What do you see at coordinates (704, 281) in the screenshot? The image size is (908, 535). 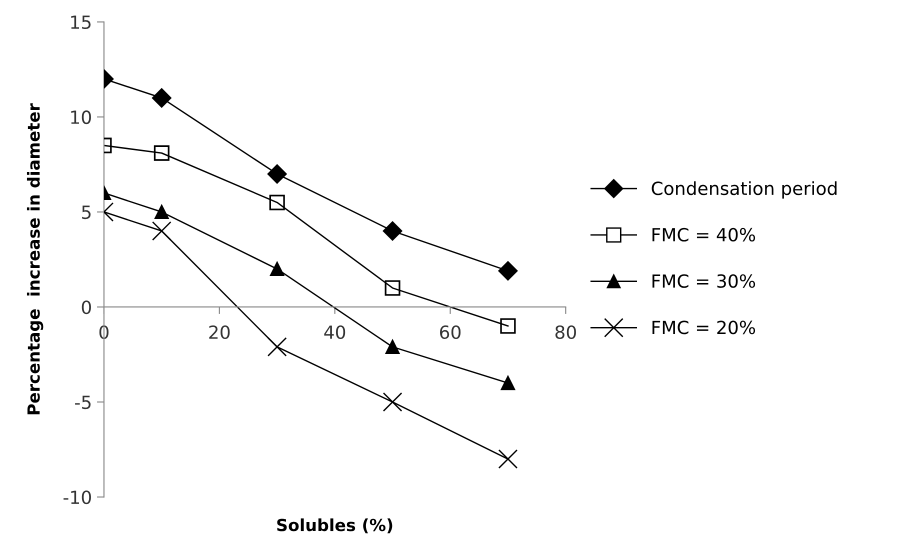 I see `legend-label: FMC = 30%` at bounding box center [704, 281].